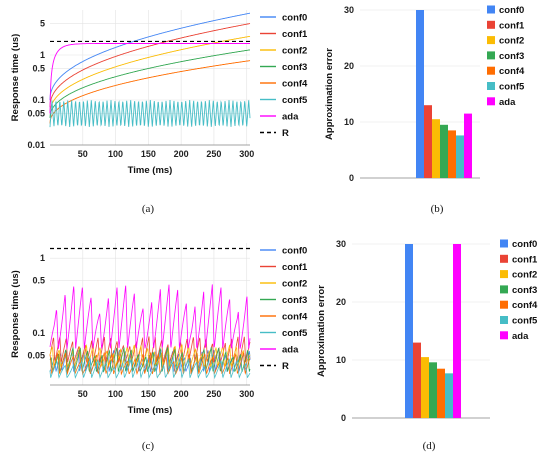 The height and width of the screenshot is (457, 550). I want to click on bar-conf5, so click(460, 156).